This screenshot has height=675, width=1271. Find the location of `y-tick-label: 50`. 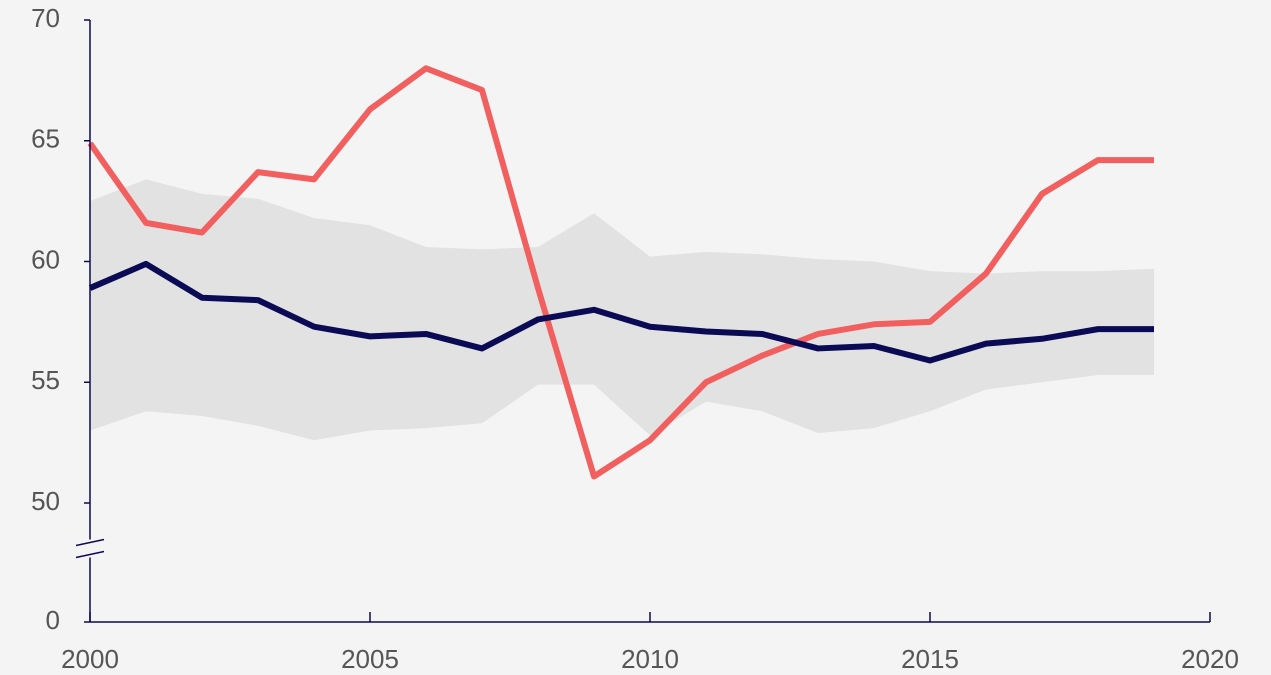

y-tick-label: 50 is located at coordinates (45, 501).